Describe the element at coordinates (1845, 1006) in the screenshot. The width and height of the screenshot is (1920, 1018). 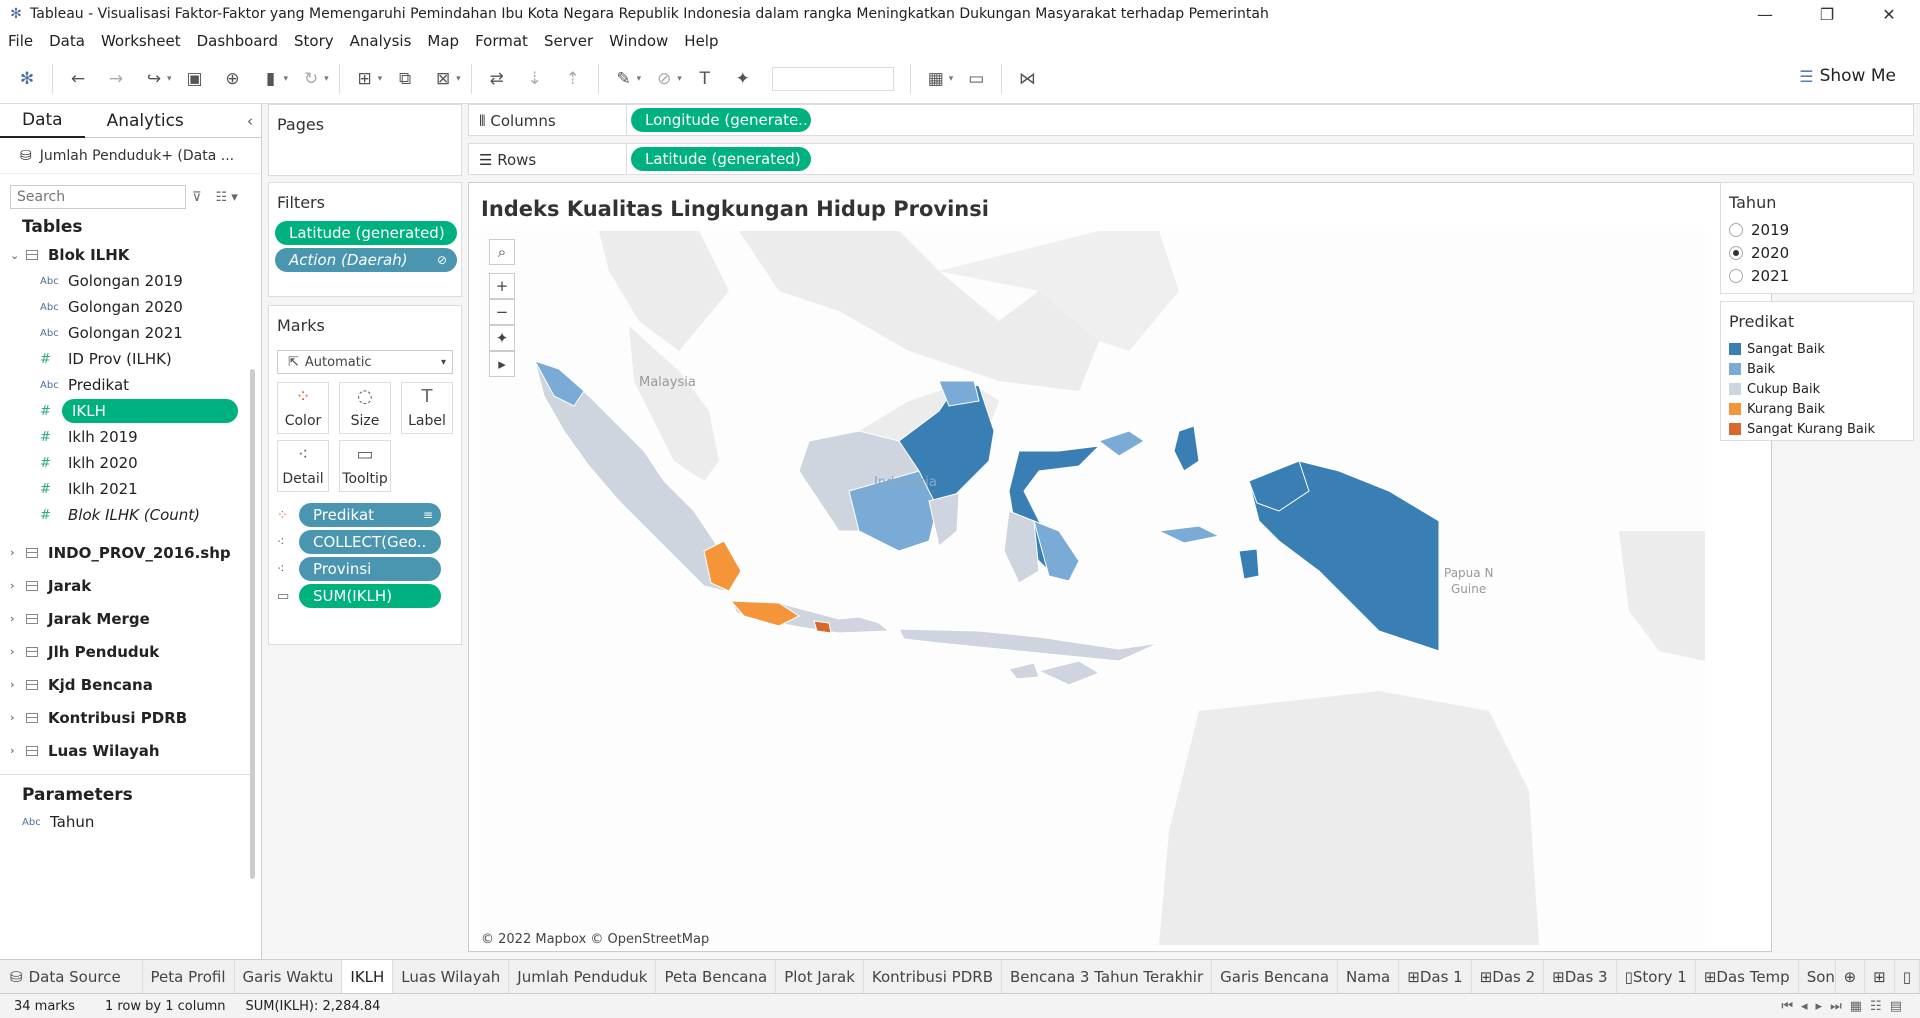
I see `sheet-nav-icons: ⏮◂▸⏭▦☷▤` at that location.